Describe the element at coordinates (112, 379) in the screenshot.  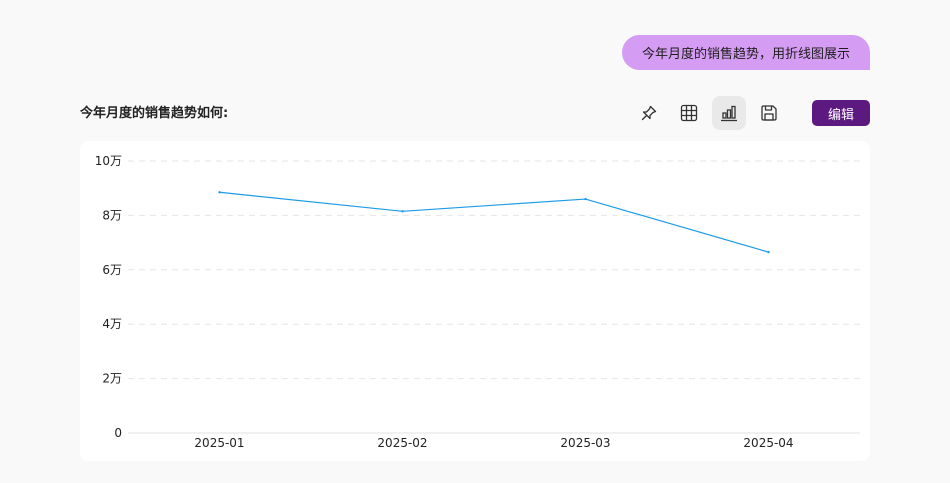
I see `y-tick-label: 2万` at that location.